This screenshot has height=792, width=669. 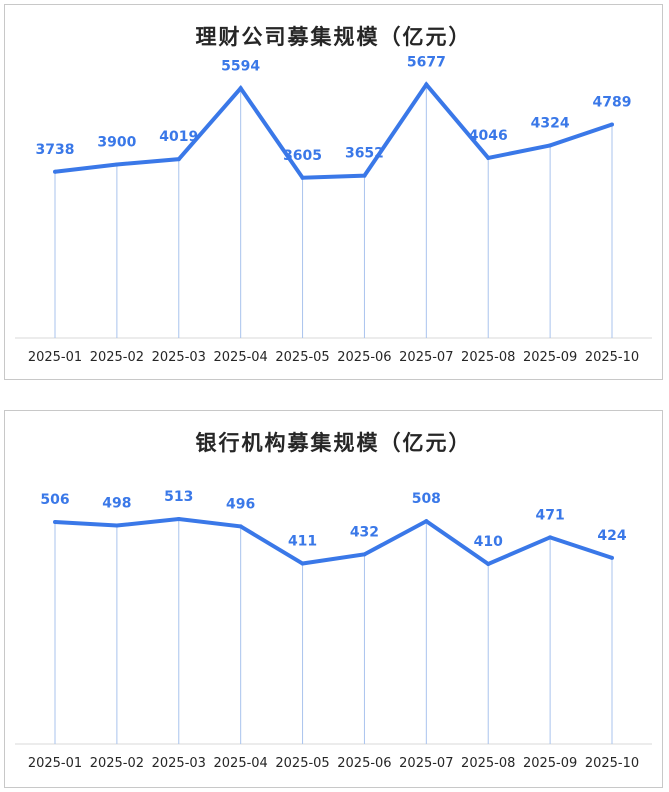 What do you see at coordinates (364, 532) in the screenshot?
I see `data-label: 432` at bounding box center [364, 532].